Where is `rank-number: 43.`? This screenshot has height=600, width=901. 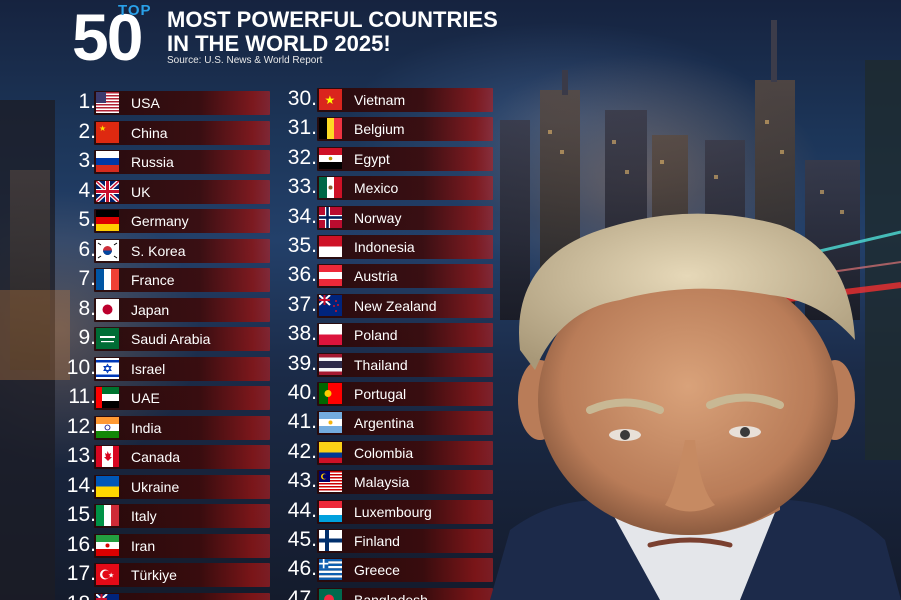
rank-number: 43. is located at coordinates (302, 481).